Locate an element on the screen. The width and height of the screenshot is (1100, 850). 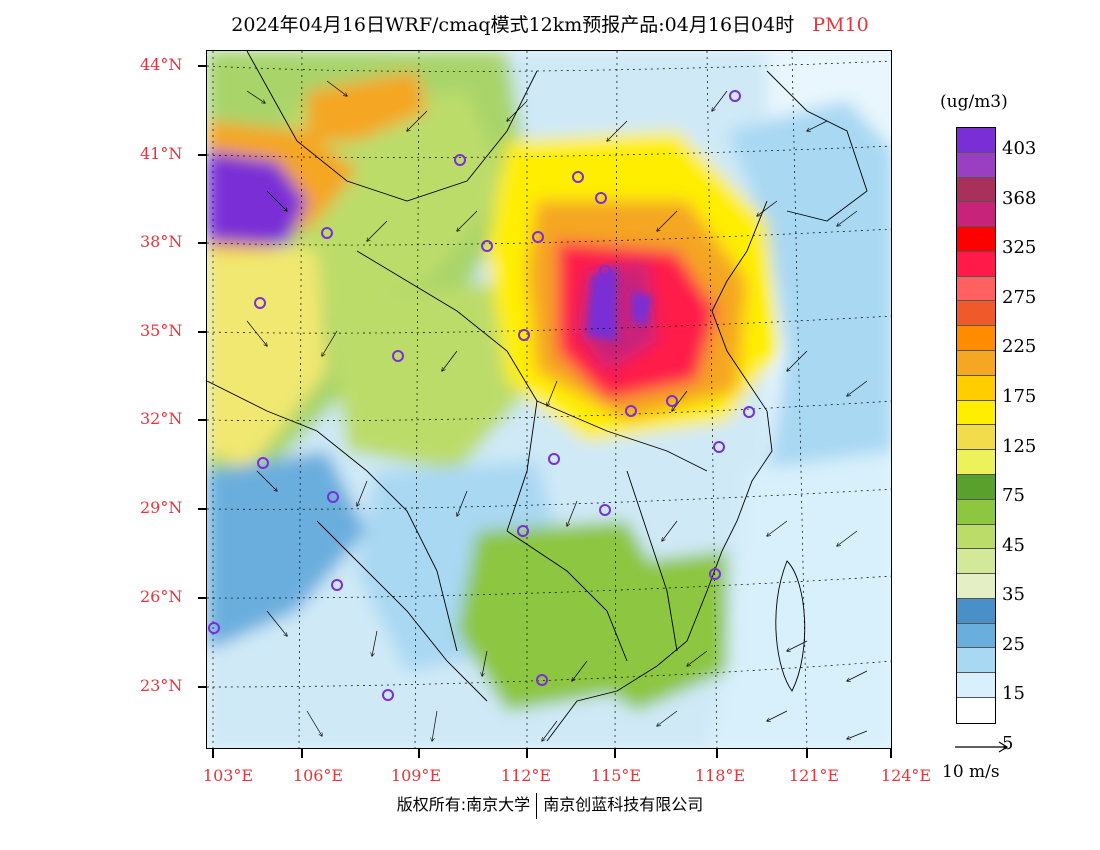
copyright: 版权所有:南京大学 南京创蓝科技有限公司 is located at coordinates (550, 805).